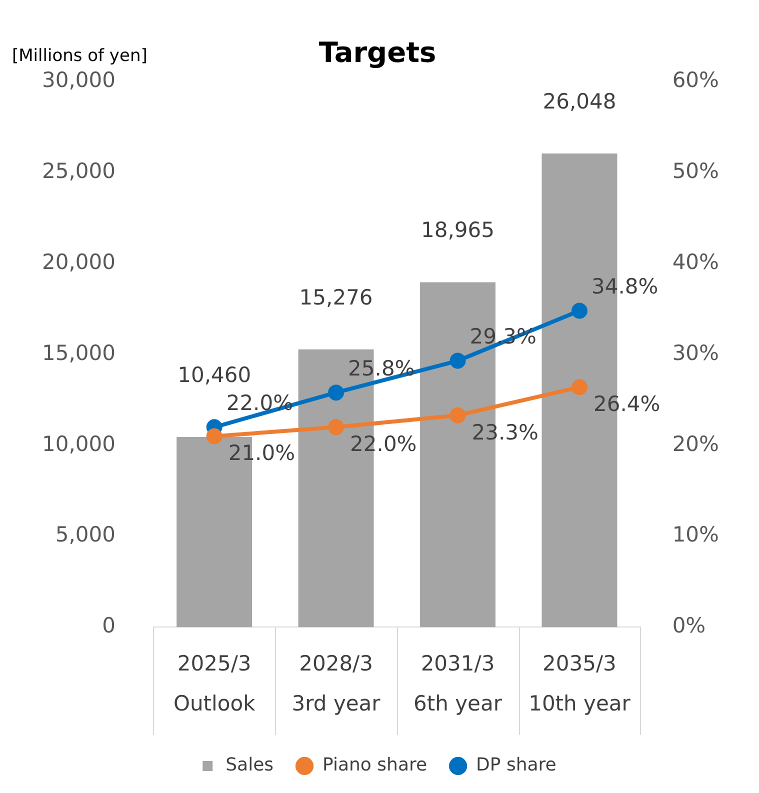 This screenshot has width=759, height=793. What do you see at coordinates (624, 286) in the screenshot?
I see `data-label: 34.8%` at bounding box center [624, 286].